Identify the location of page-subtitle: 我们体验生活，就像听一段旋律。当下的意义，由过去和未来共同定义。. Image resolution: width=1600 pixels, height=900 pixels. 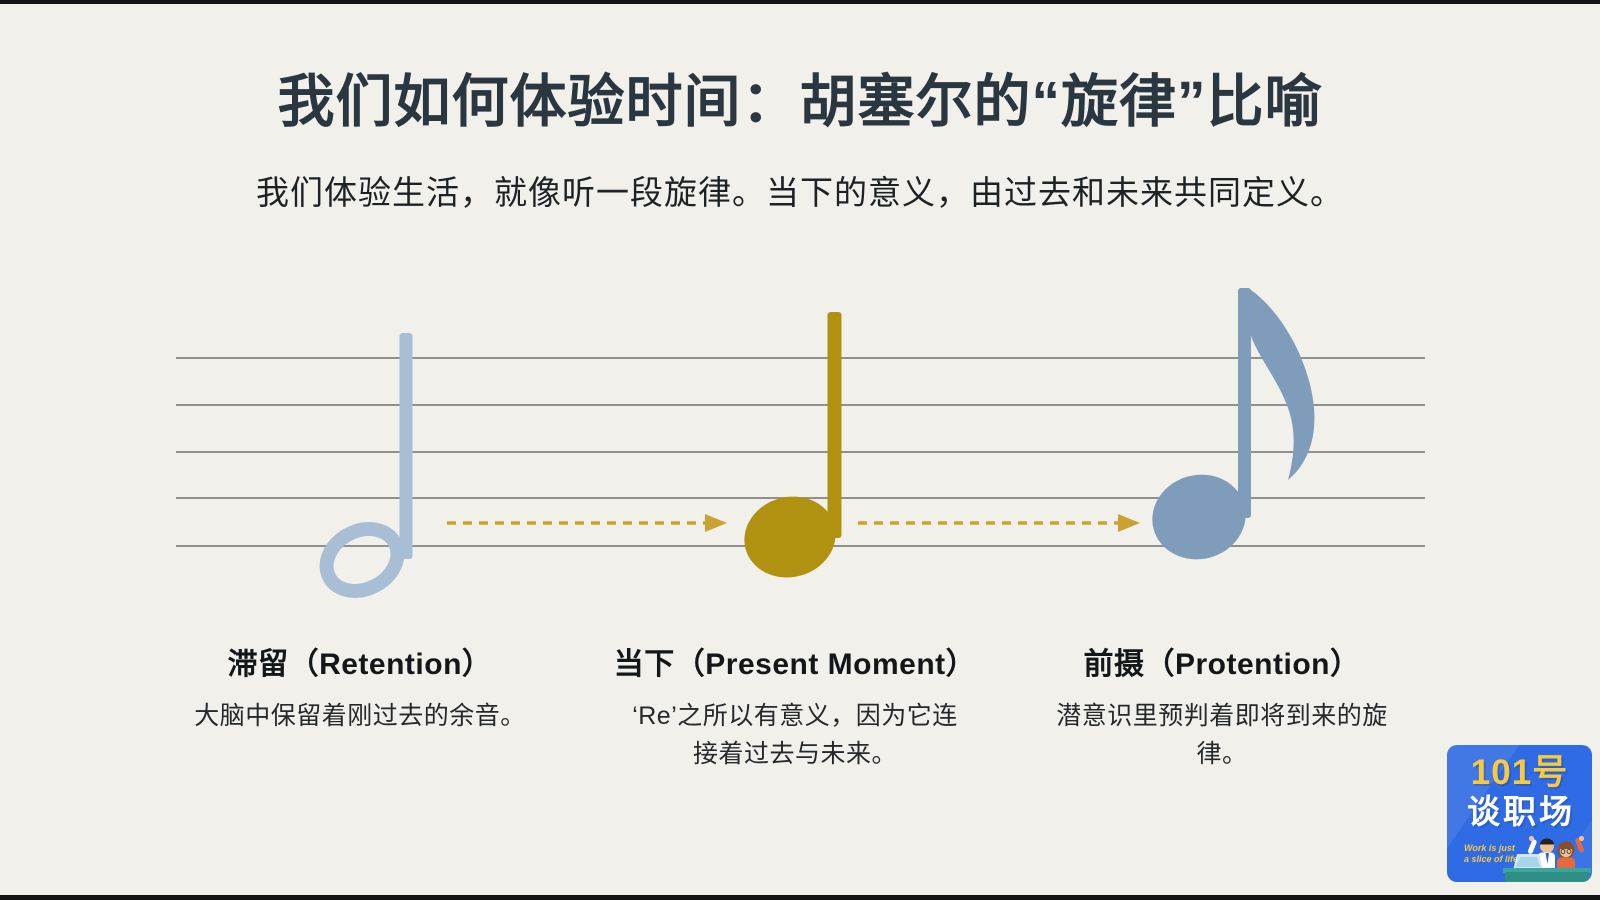
(800, 192).